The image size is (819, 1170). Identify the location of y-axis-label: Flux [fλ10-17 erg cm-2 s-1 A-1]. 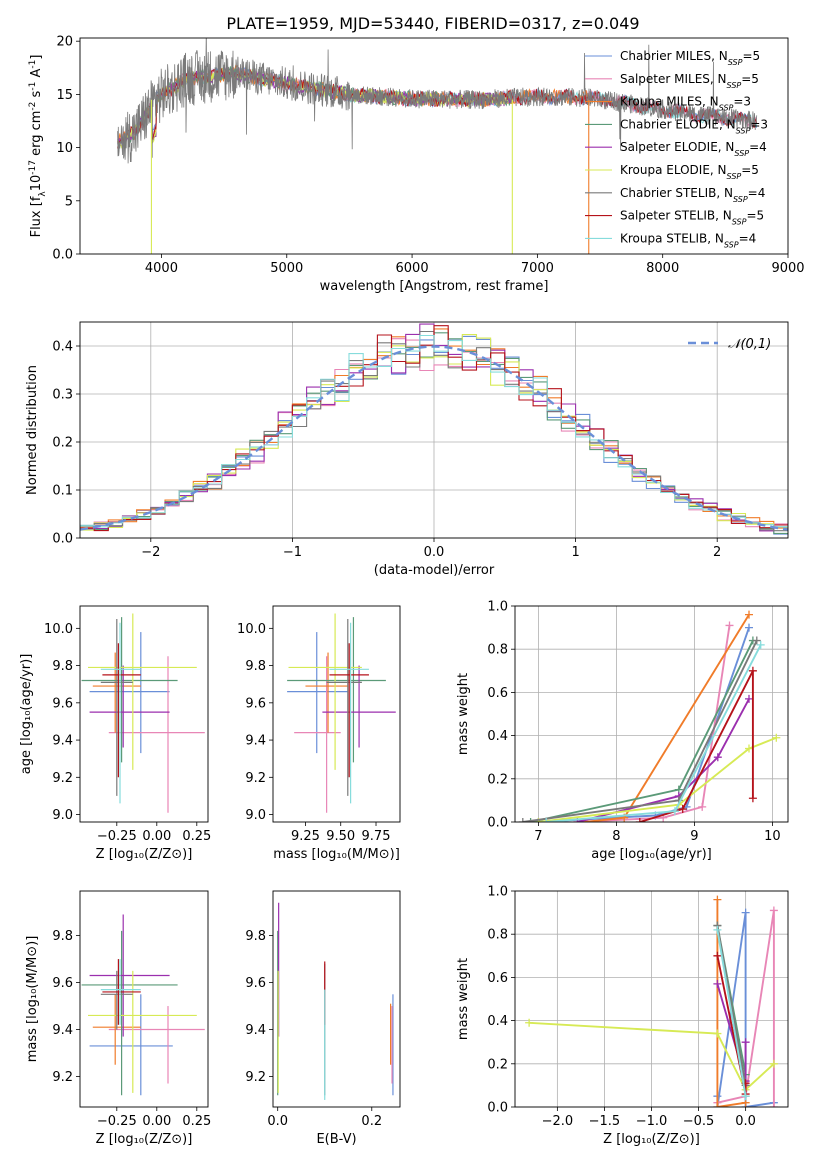
(38, 146).